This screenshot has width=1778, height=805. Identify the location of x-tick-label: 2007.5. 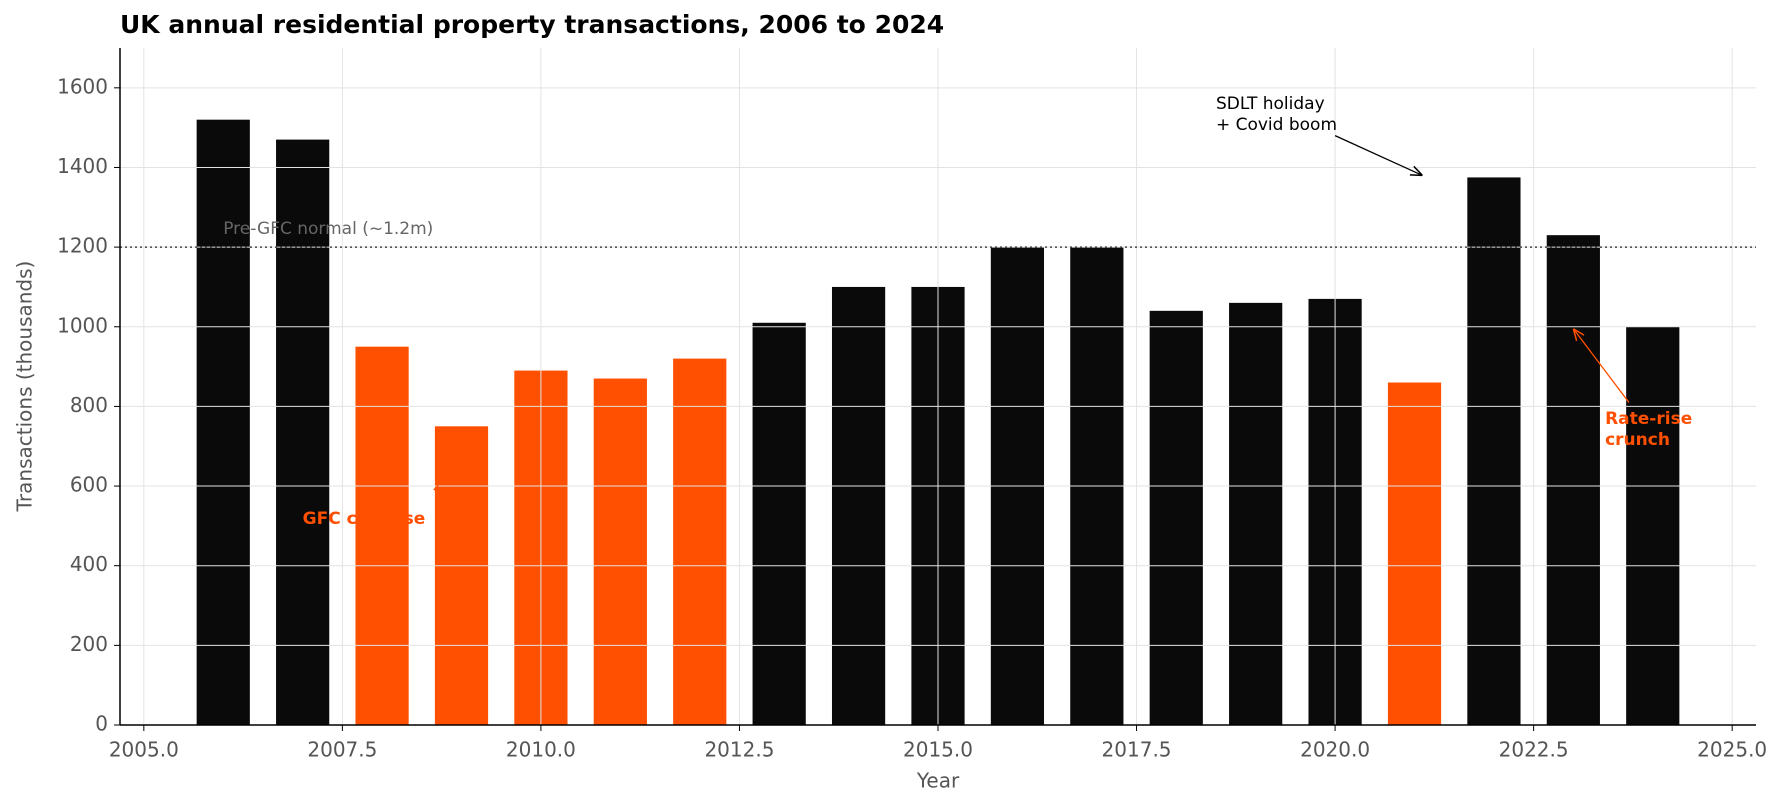
(342, 750).